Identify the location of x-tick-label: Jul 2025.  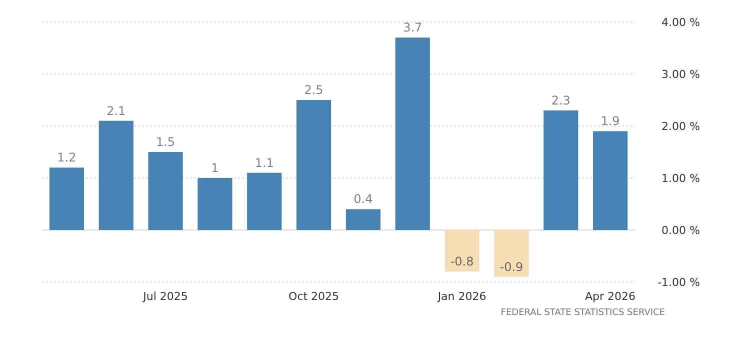
(165, 296).